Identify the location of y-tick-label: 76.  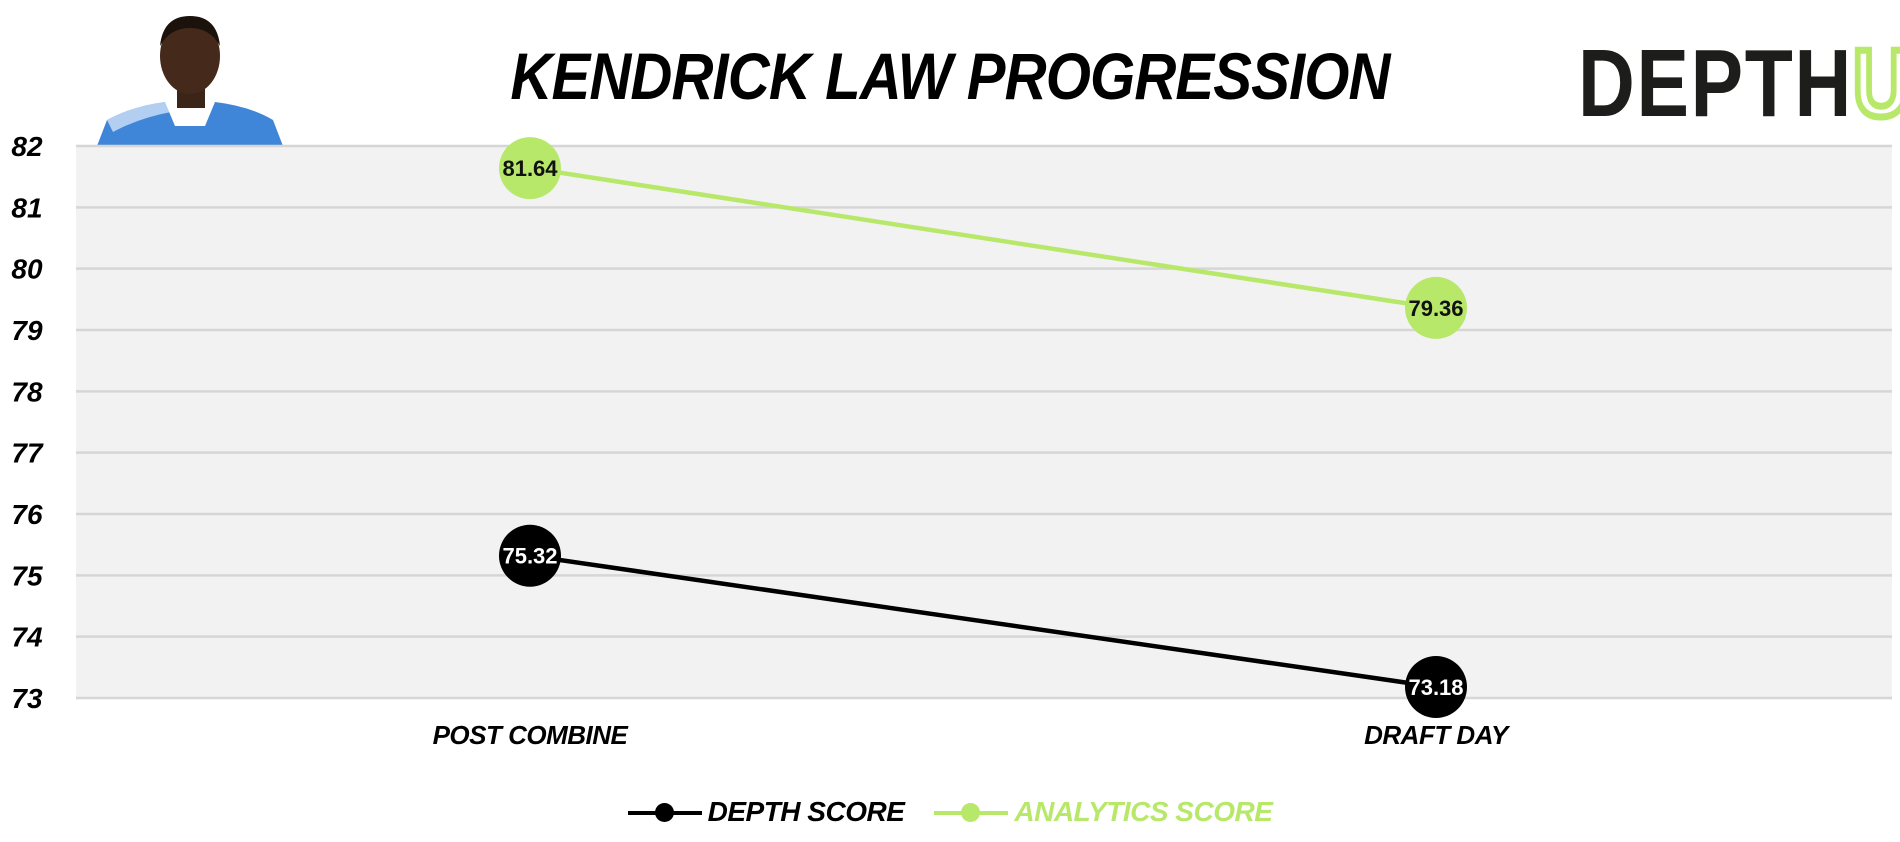
(27, 514).